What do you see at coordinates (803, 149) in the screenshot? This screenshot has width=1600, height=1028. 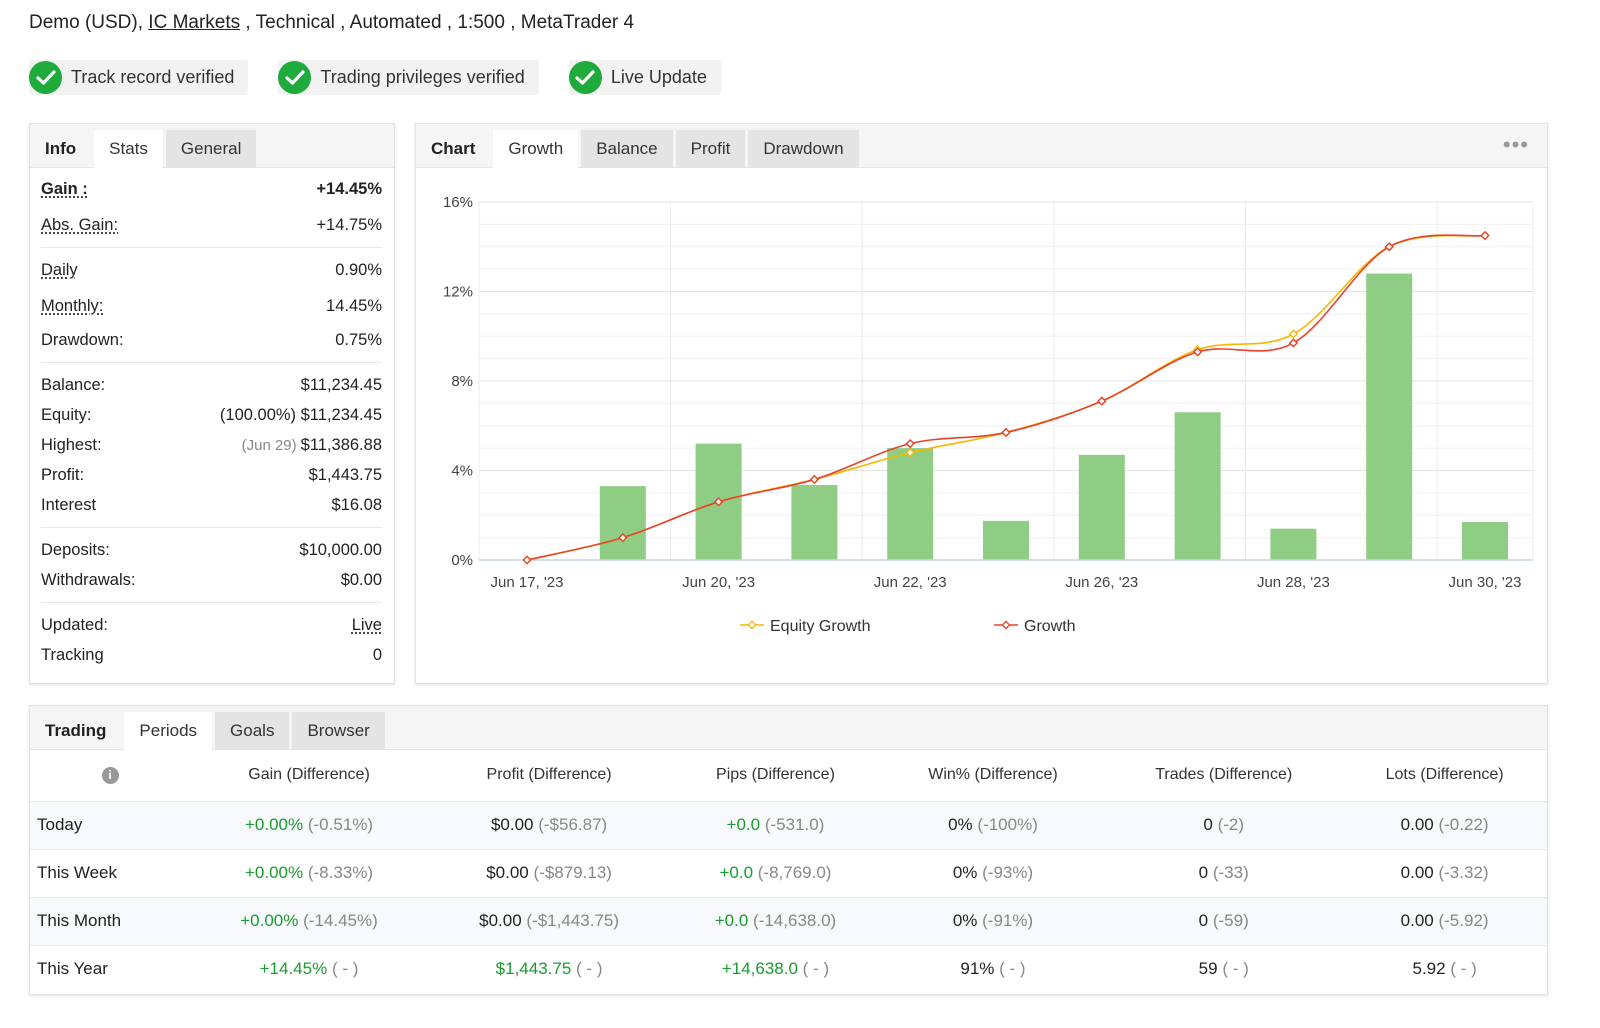 I see `tab-drawdown: Drawdown` at bounding box center [803, 149].